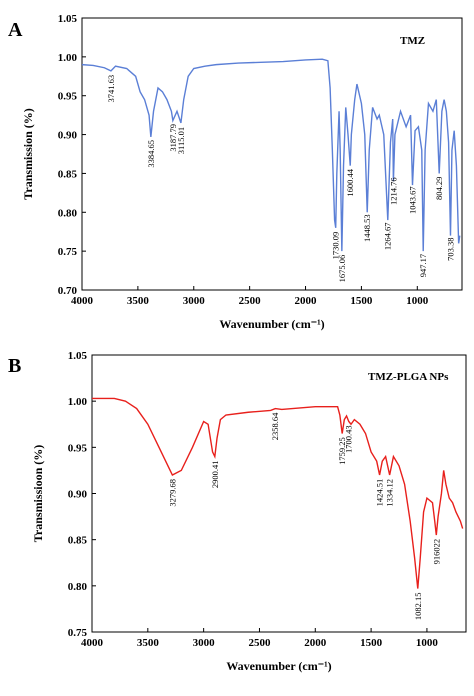  I want to click on peak-label: 1448.53, so click(367, 228).